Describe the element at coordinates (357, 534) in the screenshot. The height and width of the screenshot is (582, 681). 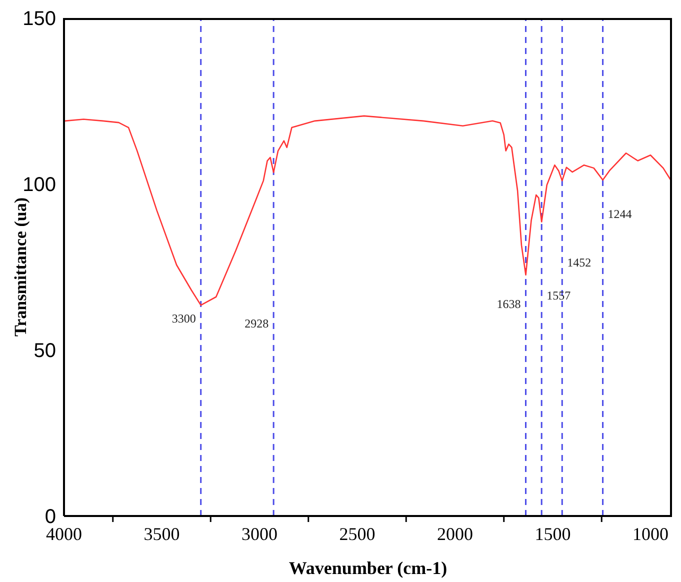
I see `x-tick-label: 2500` at that location.